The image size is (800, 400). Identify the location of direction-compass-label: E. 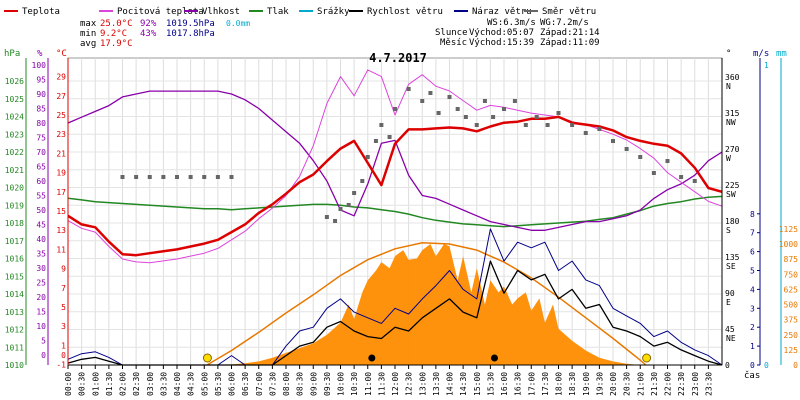
(728, 302).